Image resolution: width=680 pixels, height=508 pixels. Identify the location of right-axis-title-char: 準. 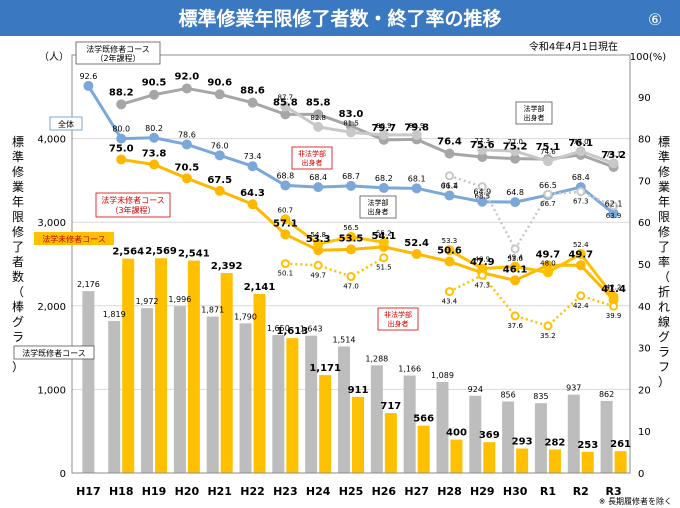
(664, 156).